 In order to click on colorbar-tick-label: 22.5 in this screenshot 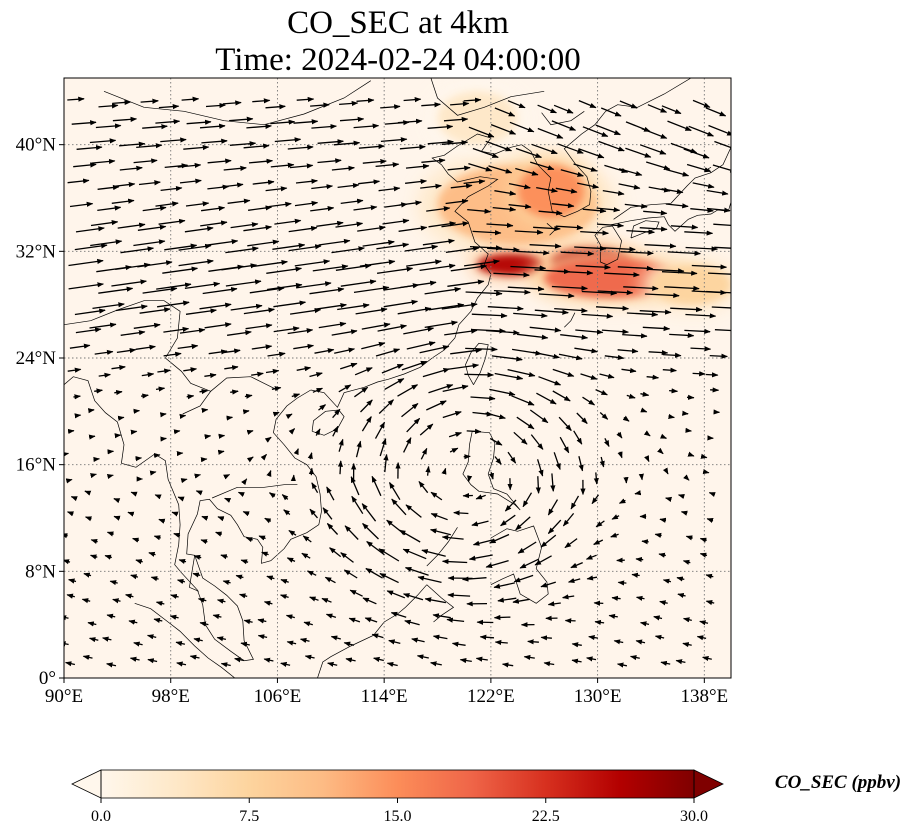, I will do `click(546, 816)`.